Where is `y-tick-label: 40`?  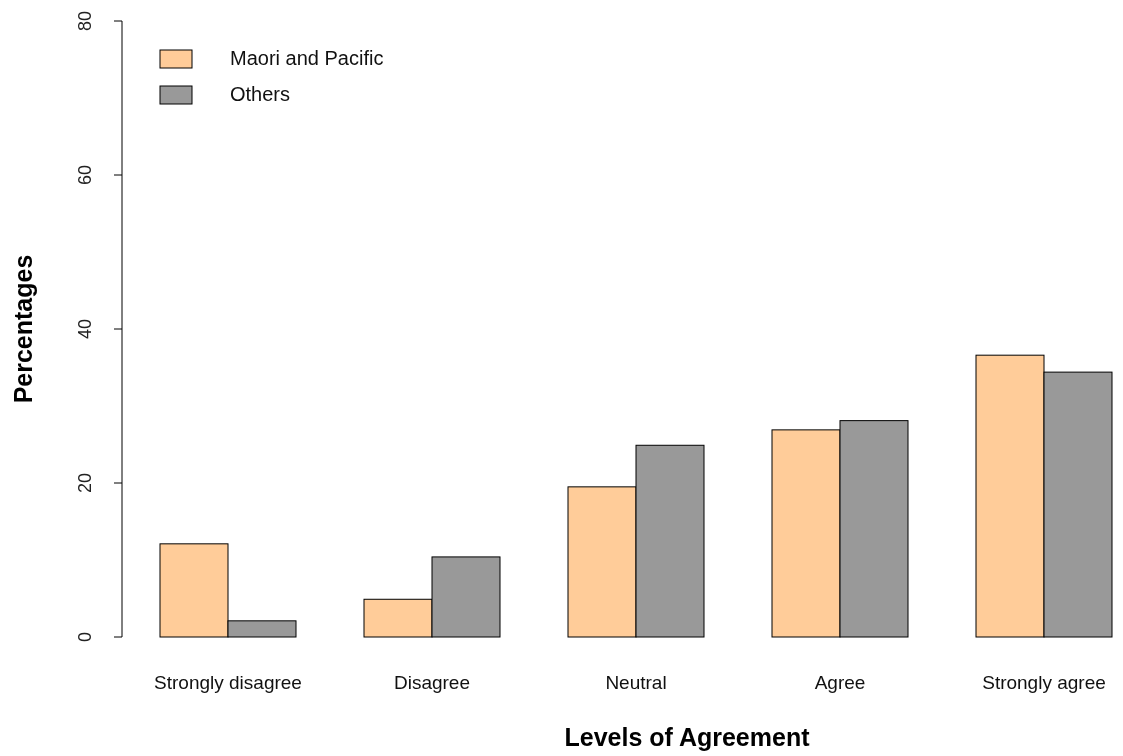 y-tick-label: 40 is located at coordinates (84, 329).